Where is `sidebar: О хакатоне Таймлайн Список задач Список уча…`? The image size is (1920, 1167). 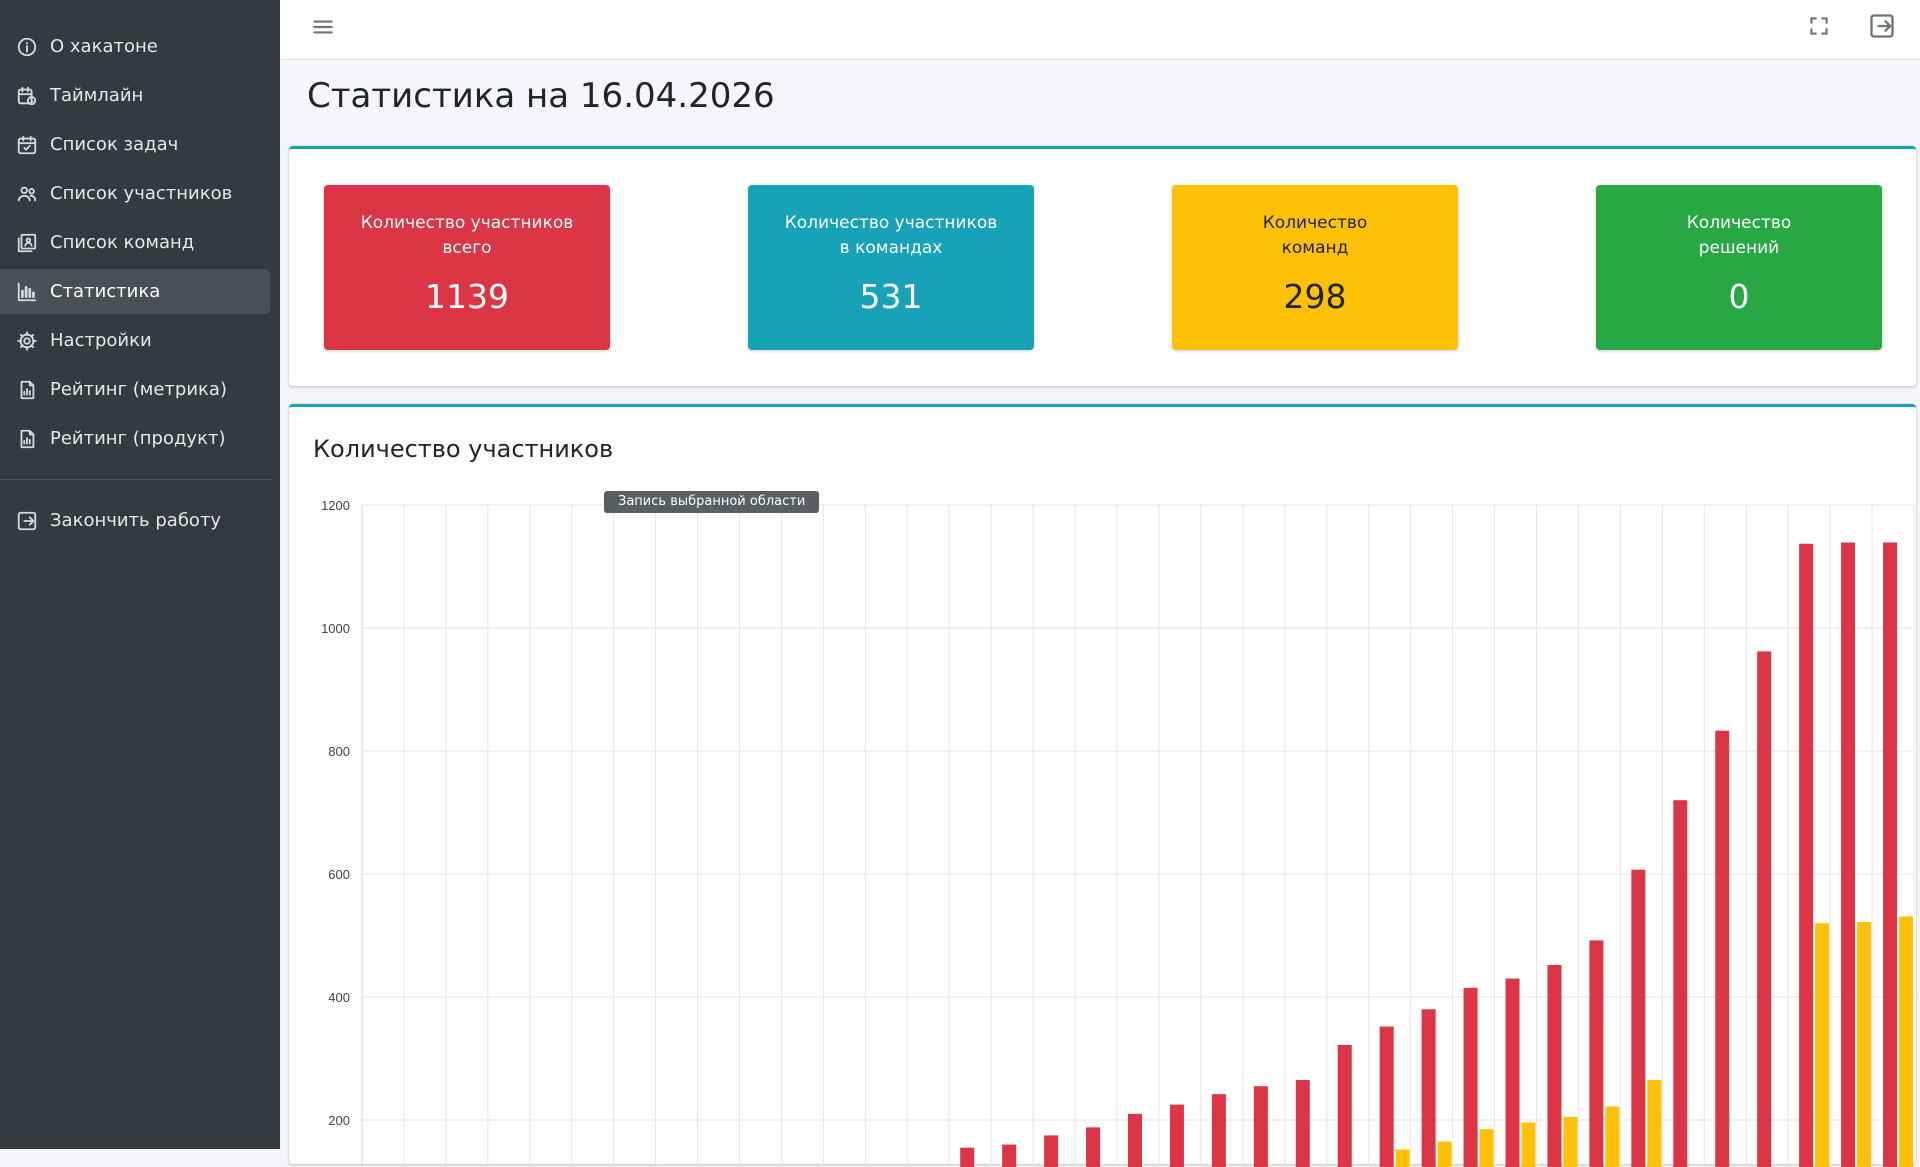 sidebar: О хакатоне Таймлайн Список задач Список уча… is located at coordinates (140, 574).